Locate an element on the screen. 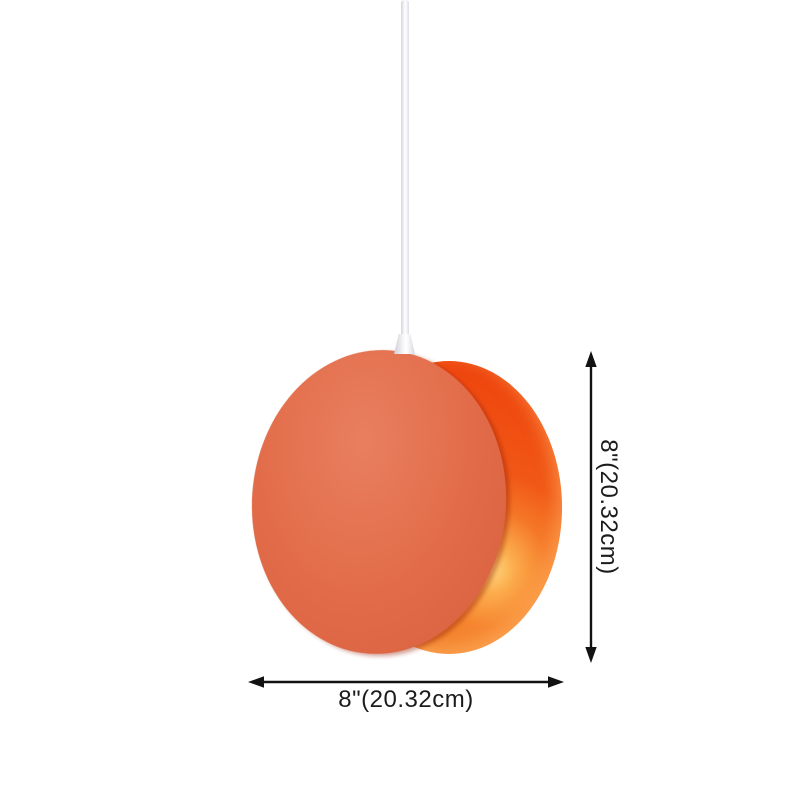  width-dimension-arrow is located at coordinates (406, 682).